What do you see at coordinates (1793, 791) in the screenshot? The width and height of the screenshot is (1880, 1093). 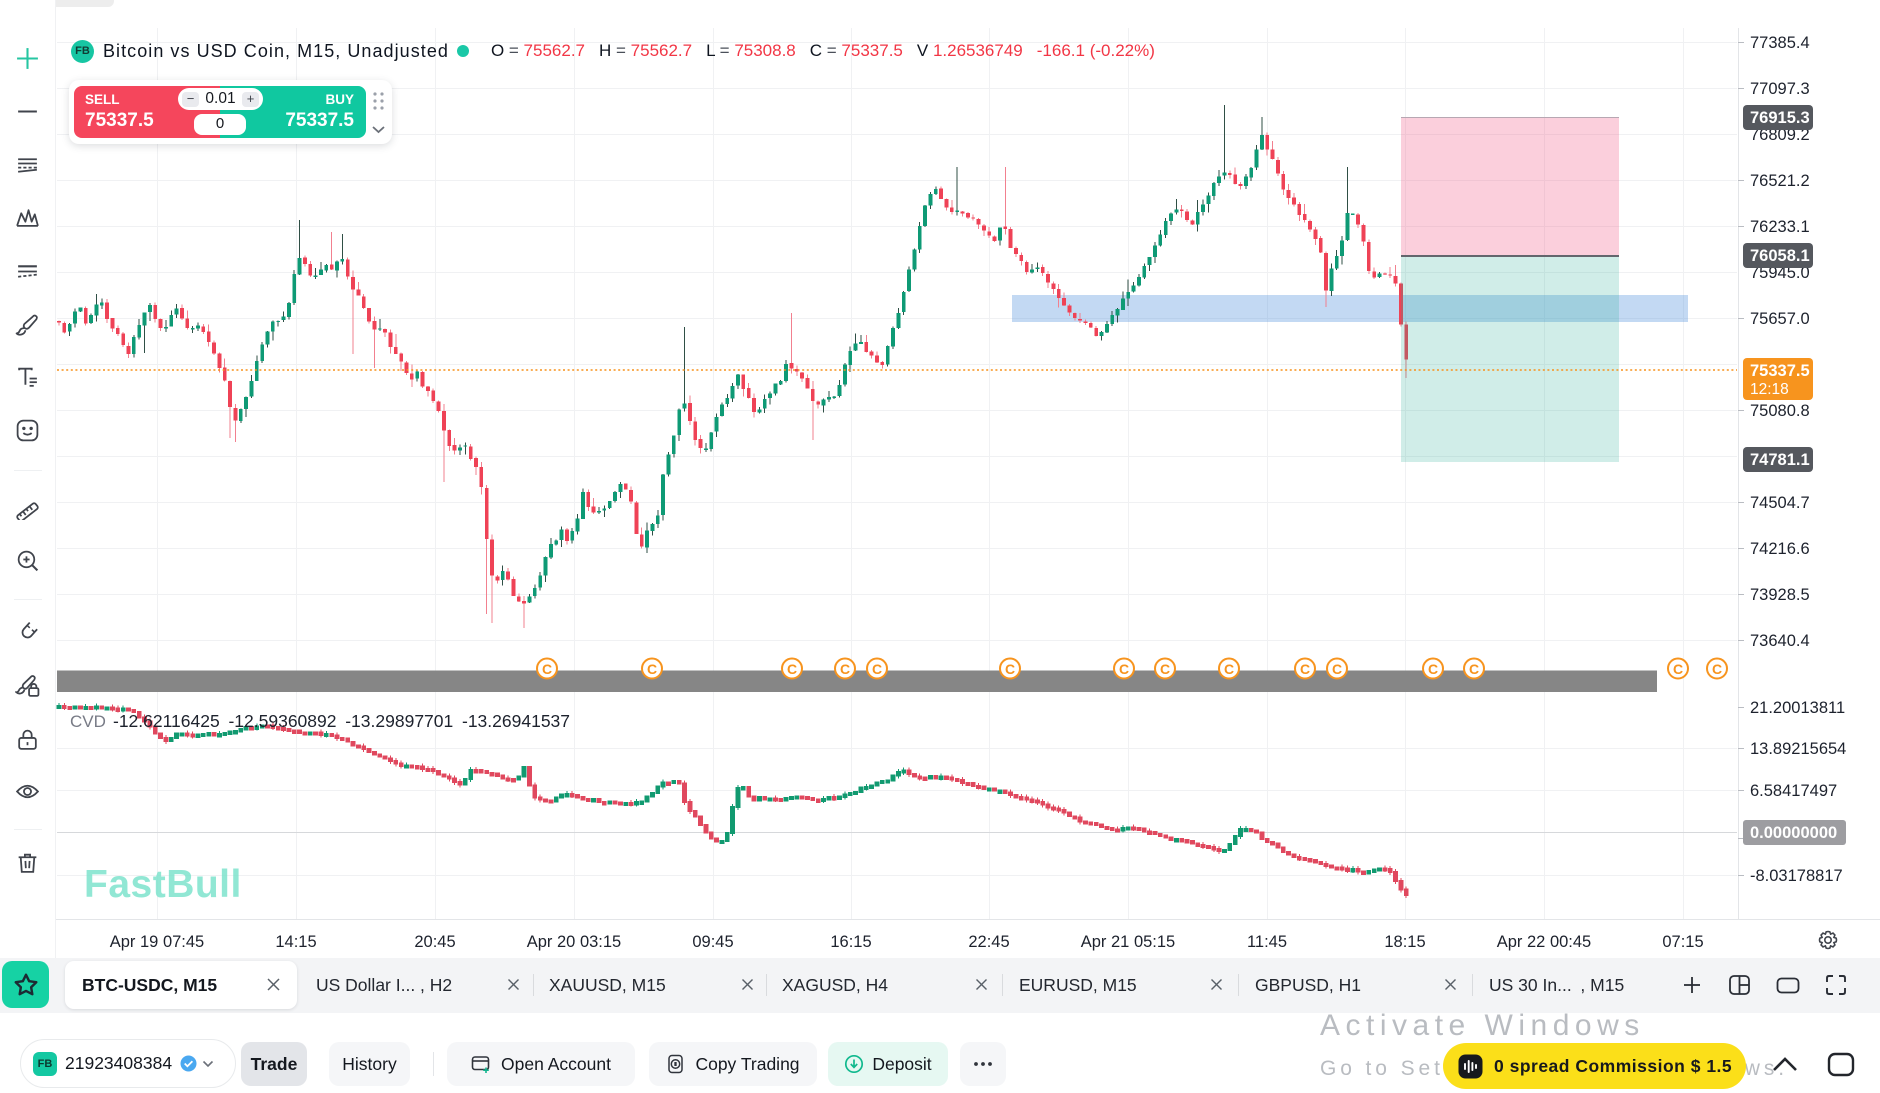 I see `svg-text: 6.58417497` at bounding box center [1793, 791].